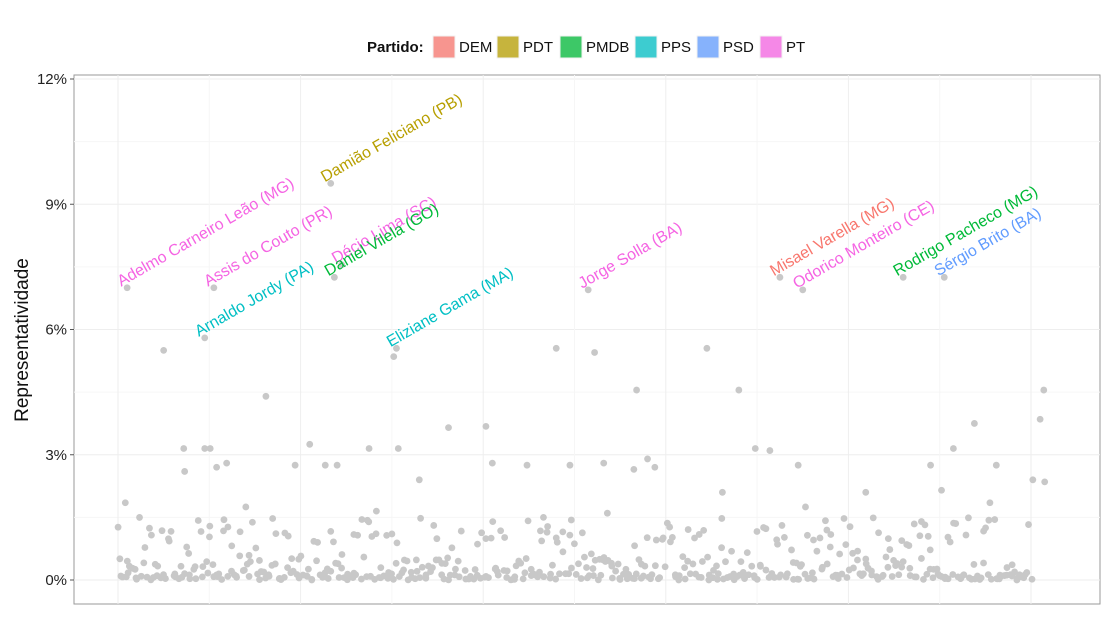 The width and height of the screenshot is (1119, 621). What do you see at coordinates (508, 47) in the screenshot?
I see `legend-swatch` at bounding box center [508, 47].